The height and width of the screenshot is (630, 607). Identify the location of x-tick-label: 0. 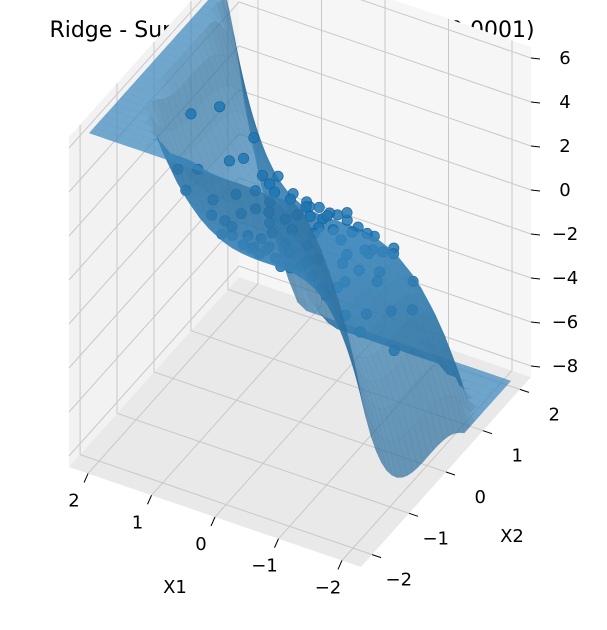
(200, 544).